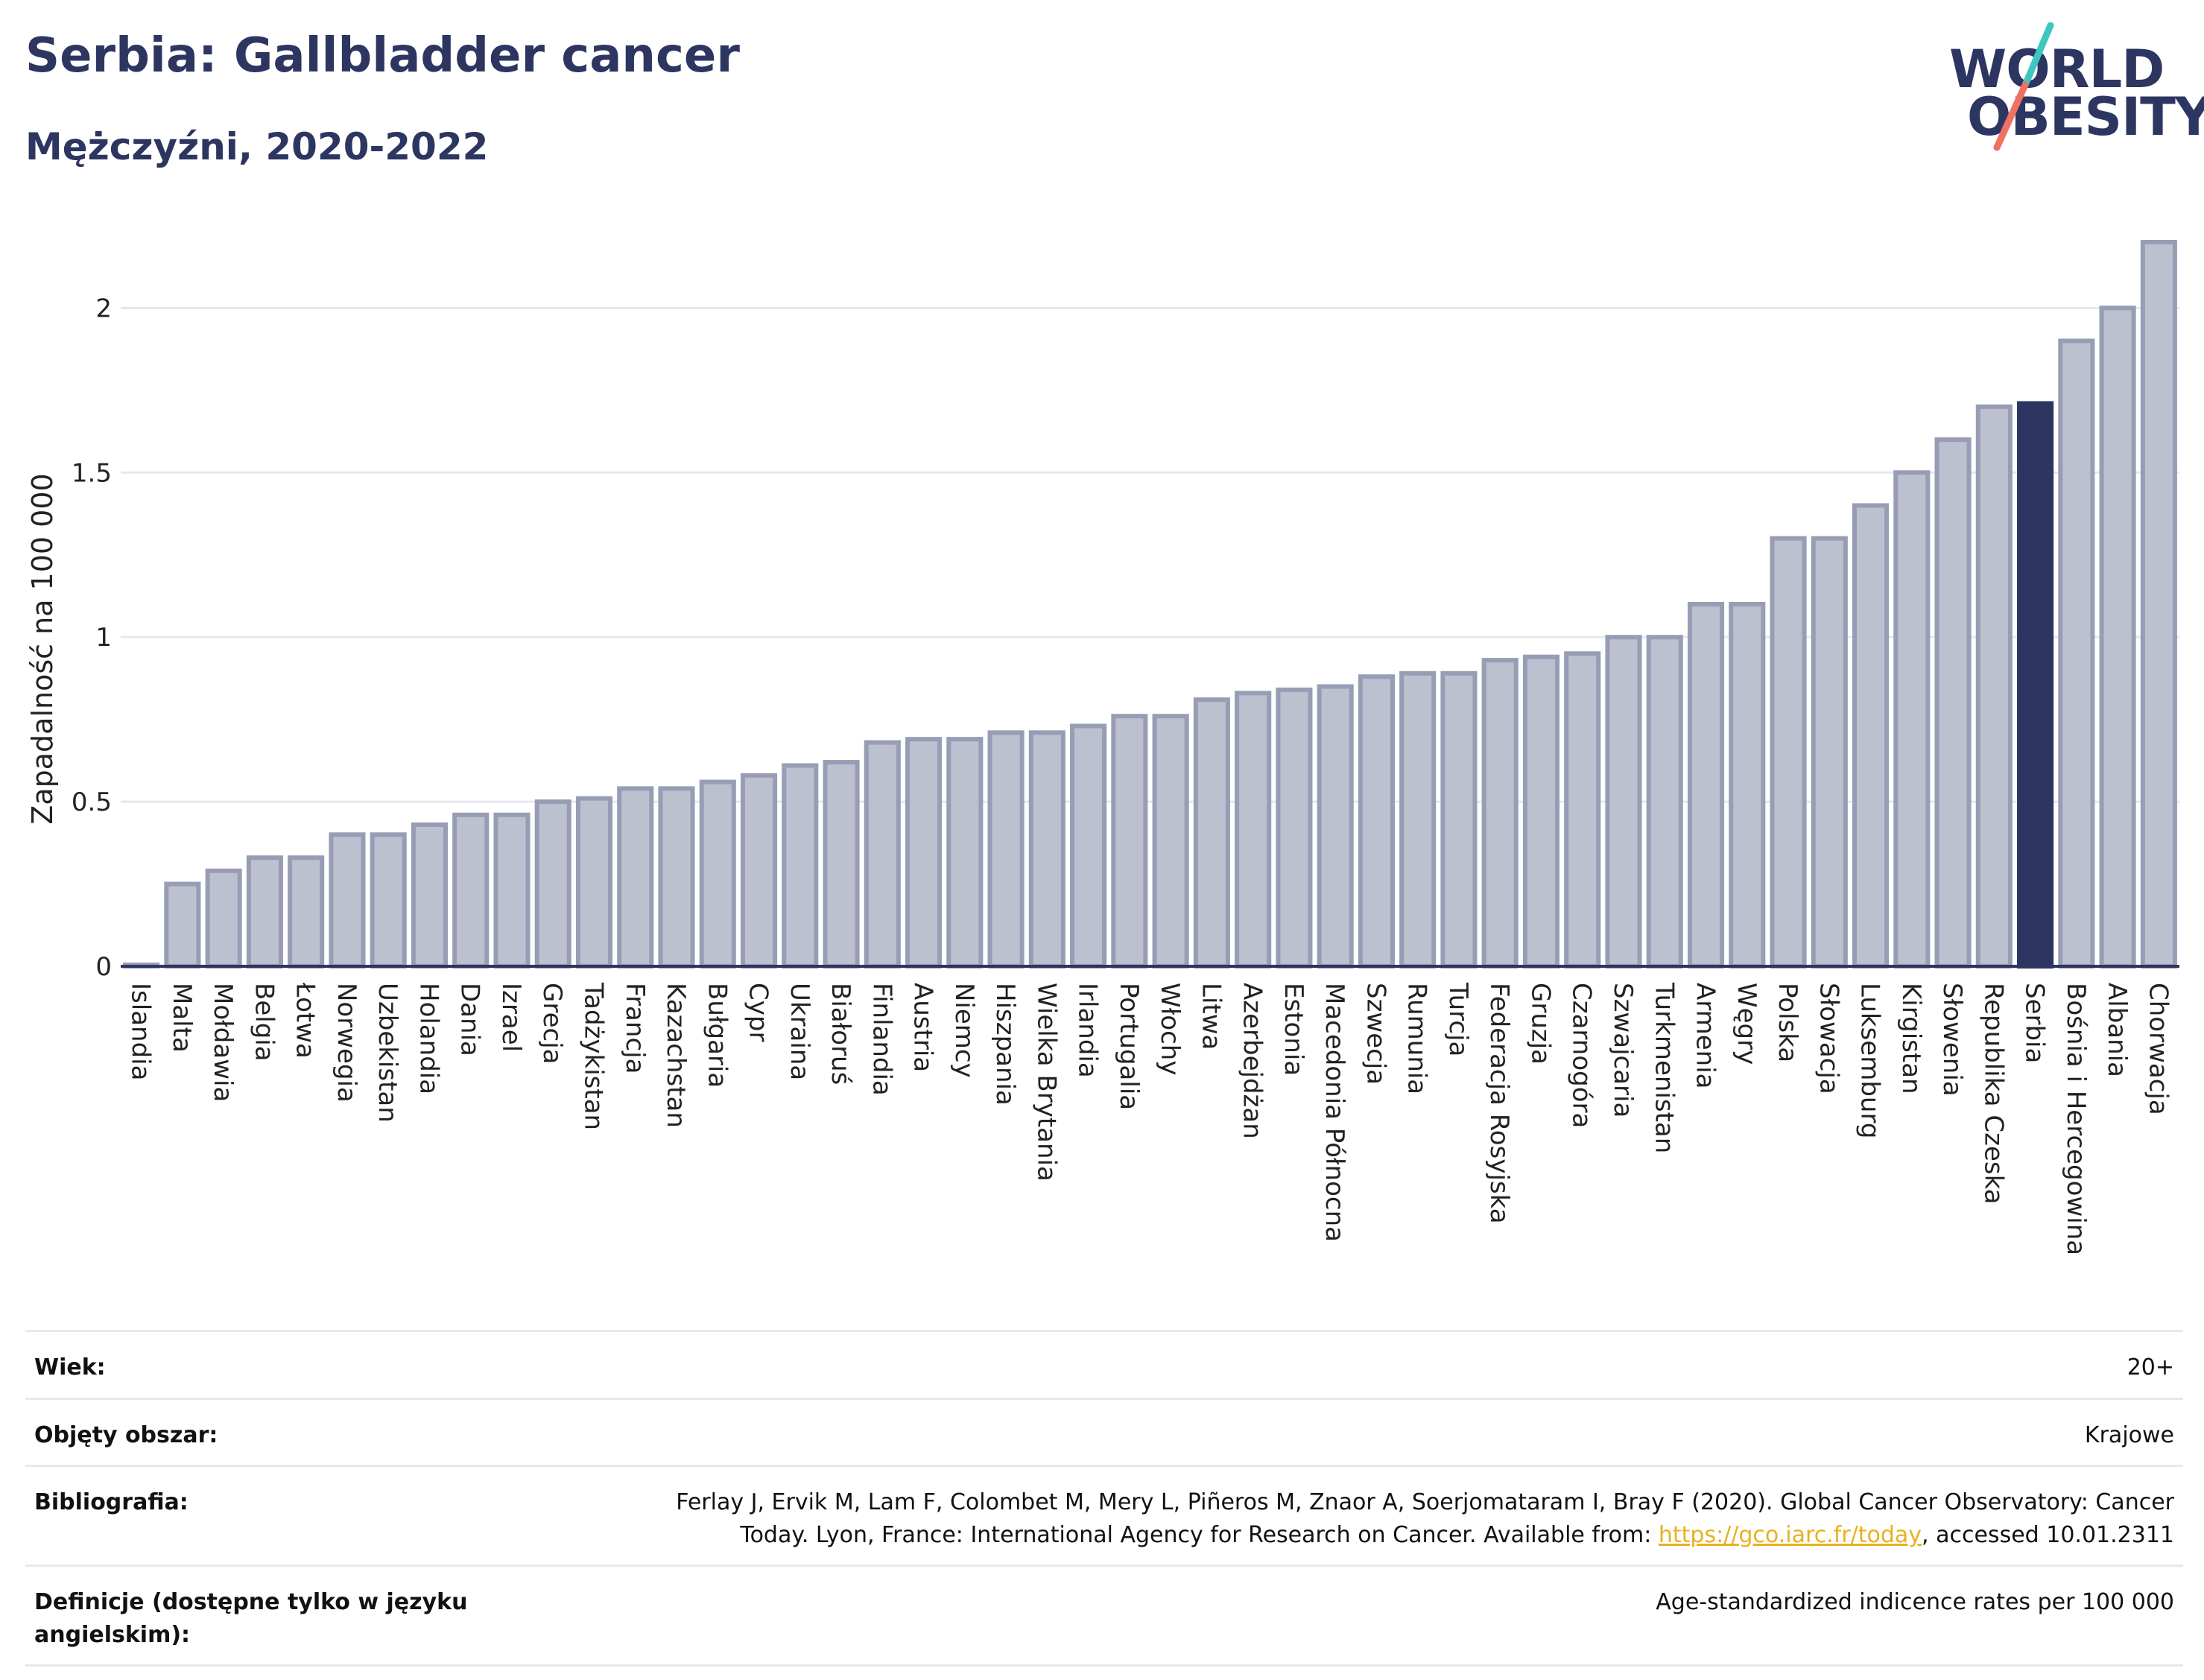  Describe the element at coordinates (840, 1034) in the screenshot. I see `x-tick-label: Białoruś` at that location.